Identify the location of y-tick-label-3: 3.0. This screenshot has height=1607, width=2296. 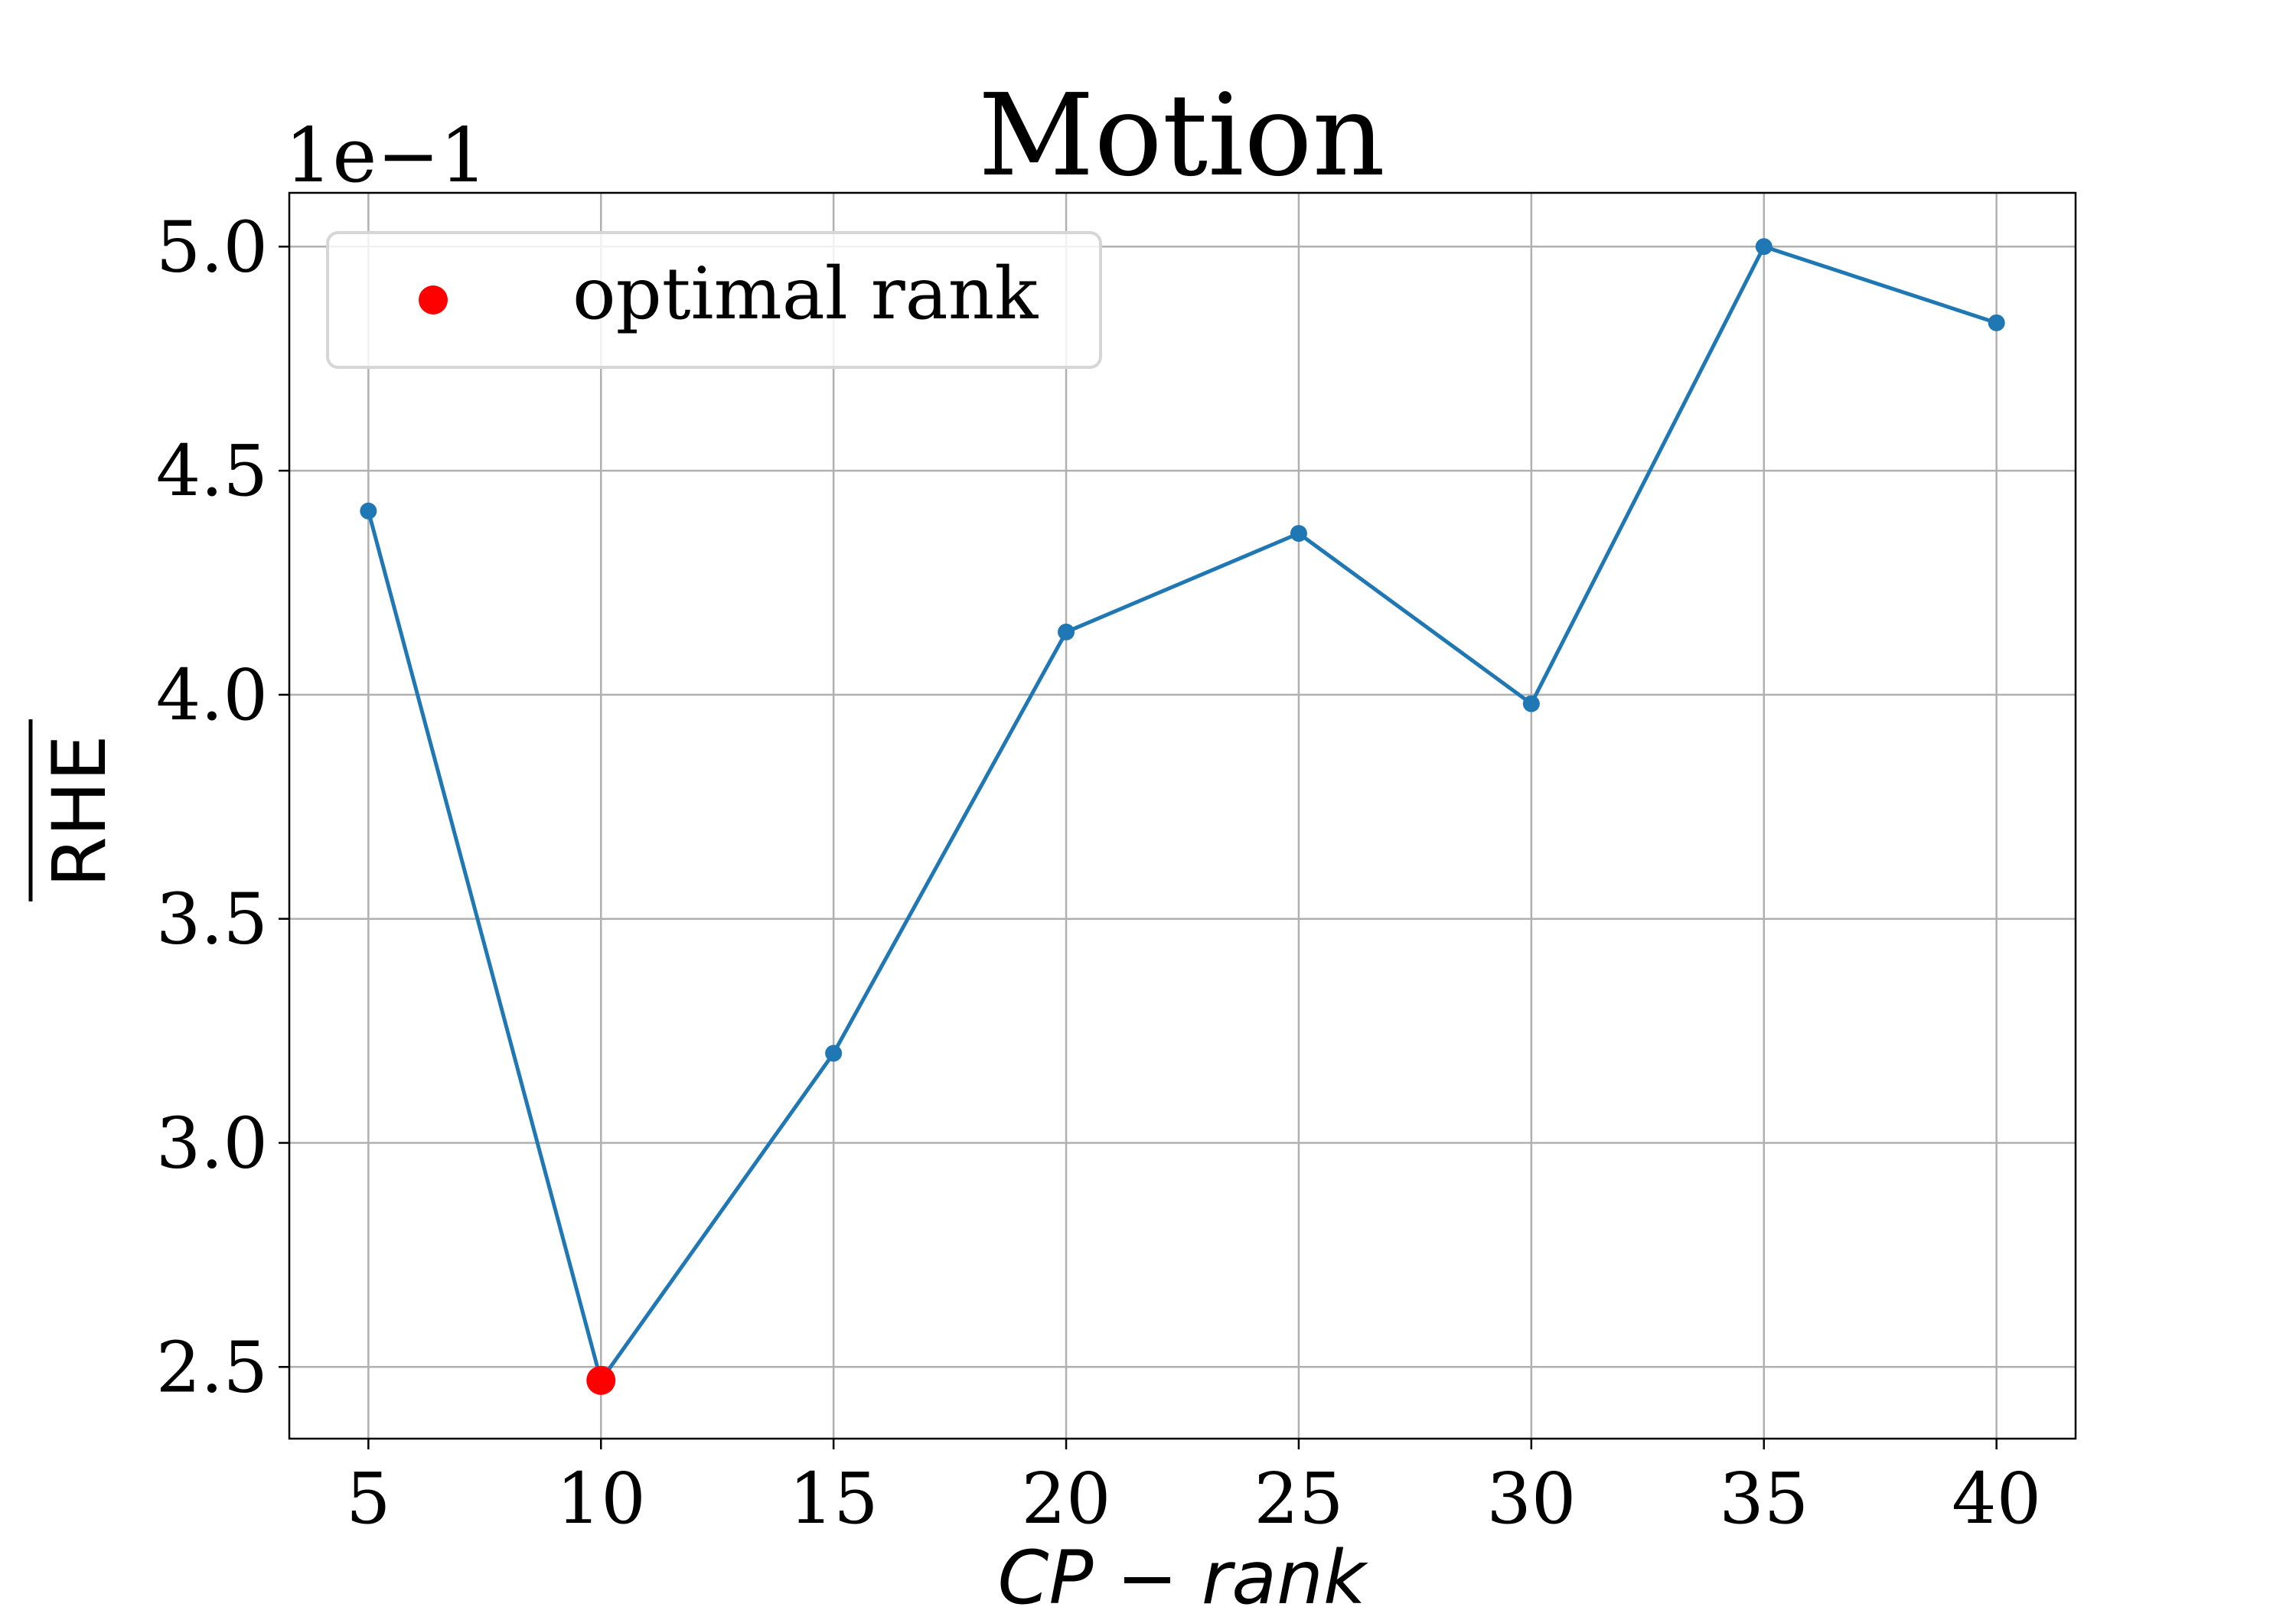
(212, 1143).